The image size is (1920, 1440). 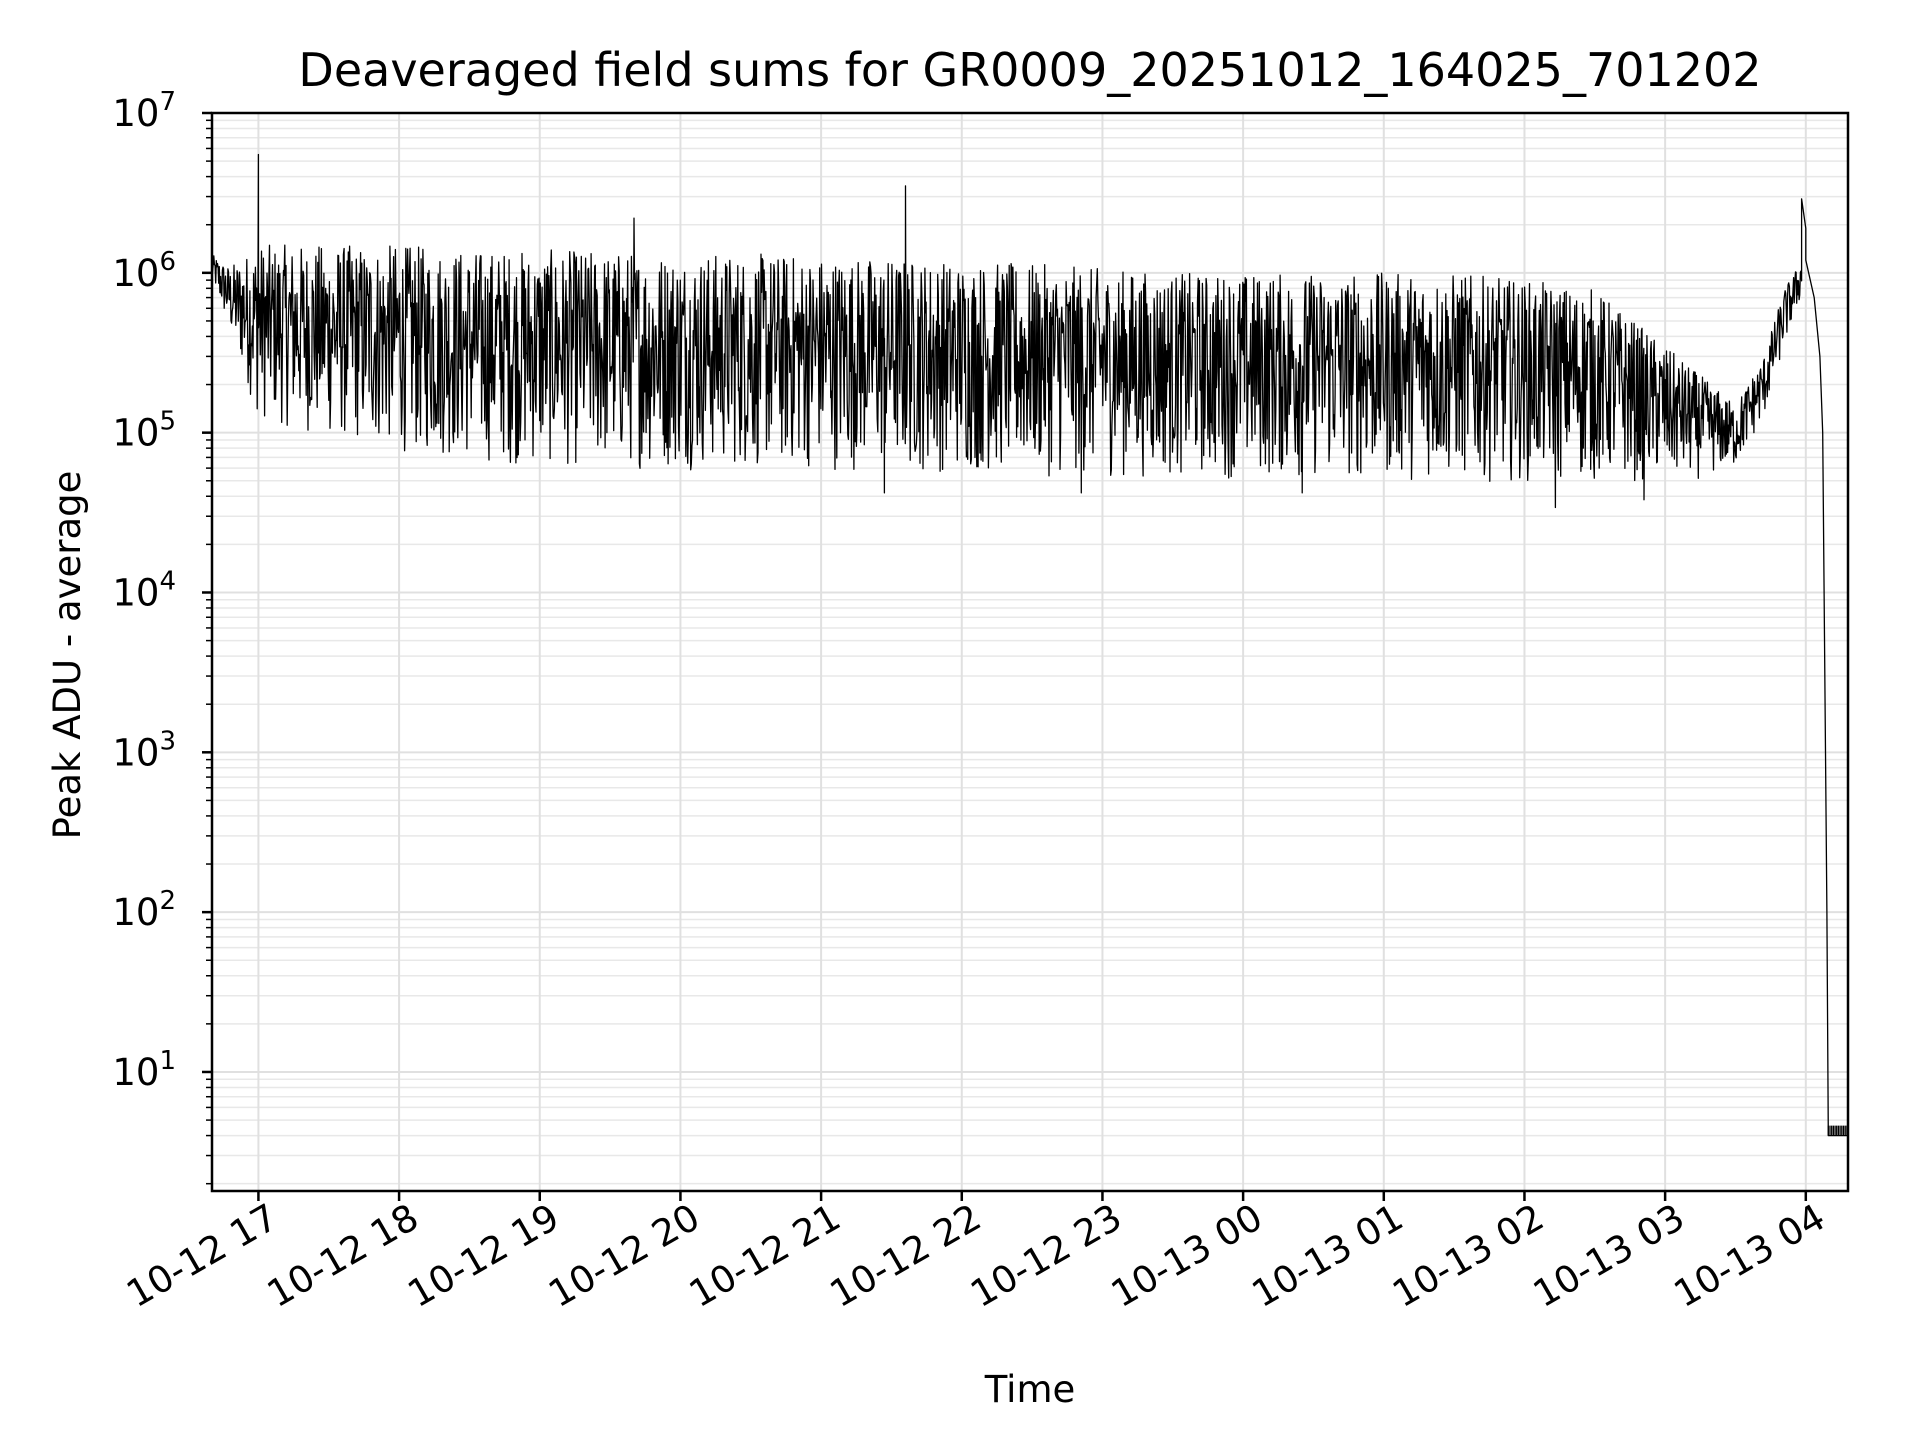 I want to click on y-tick-label: 104, so click(x=144, y=590).